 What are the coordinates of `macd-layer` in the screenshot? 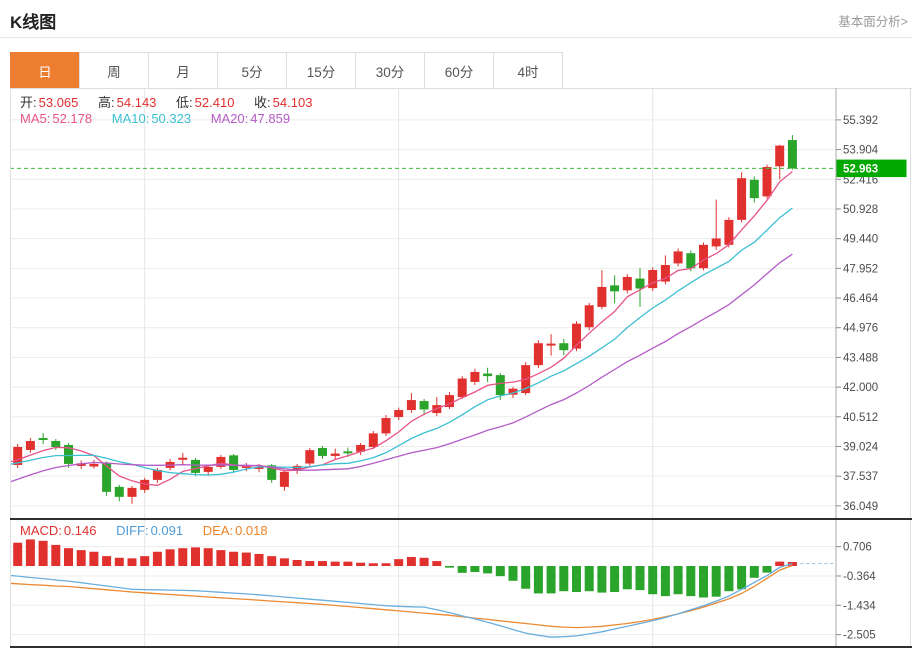 It's located at (423, 588).